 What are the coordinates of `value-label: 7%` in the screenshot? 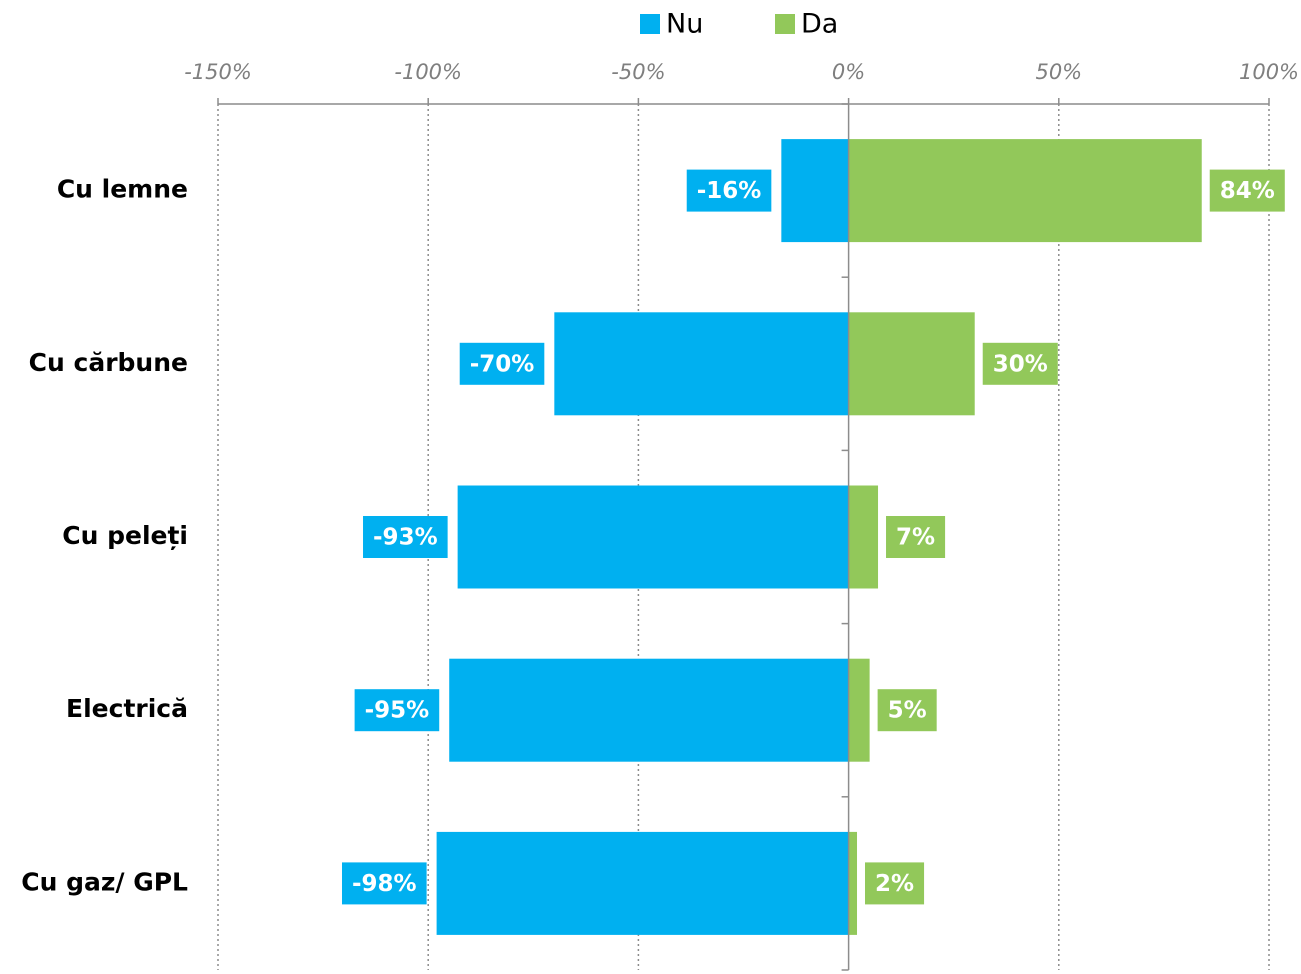 It's located at (915, 538).